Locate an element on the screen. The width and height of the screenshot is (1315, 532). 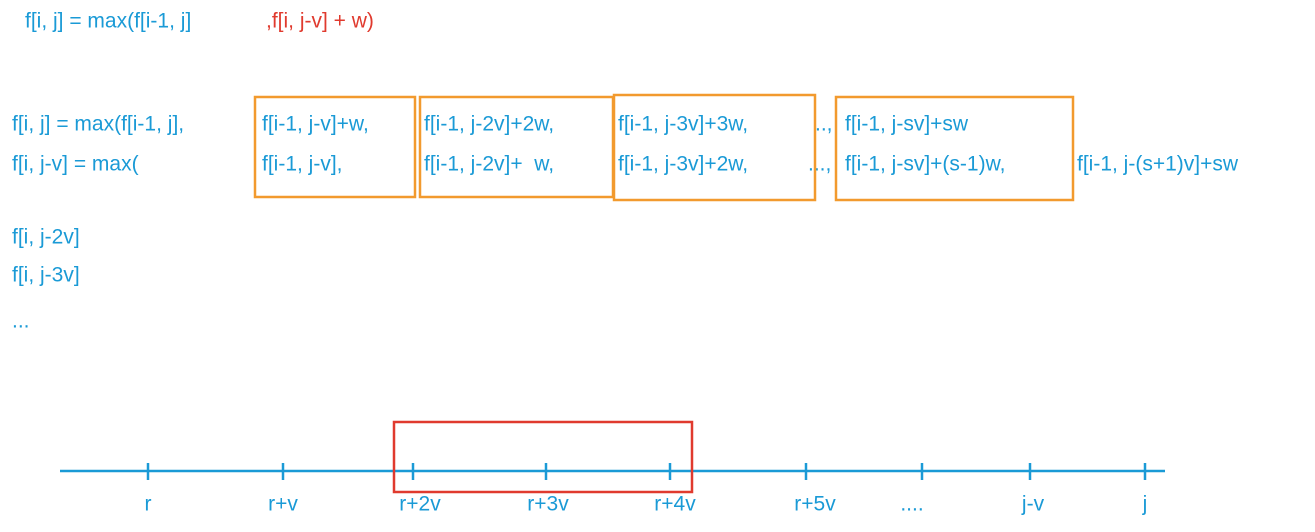
axis-label: j-v is located at coordinates (1033, 504).